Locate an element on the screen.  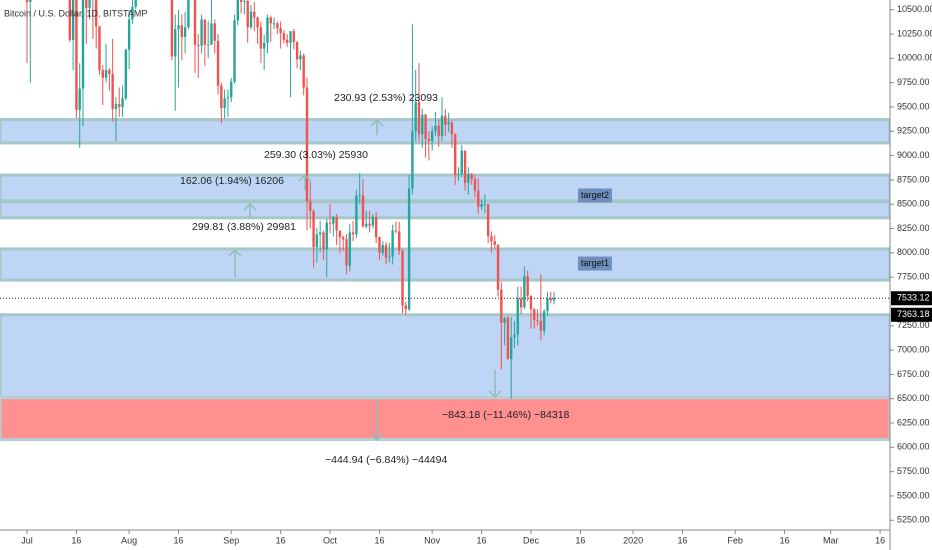
y-tick-label: 5750.00 is located at coordinates (913, 471).